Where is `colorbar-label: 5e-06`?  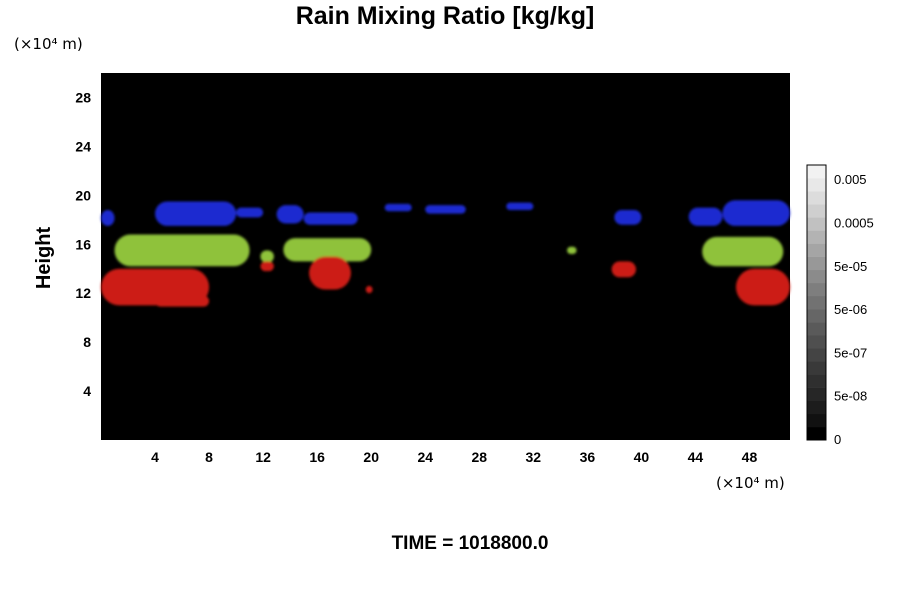
colorbar-label: 5e-06 is located at coordinates (850, 309).